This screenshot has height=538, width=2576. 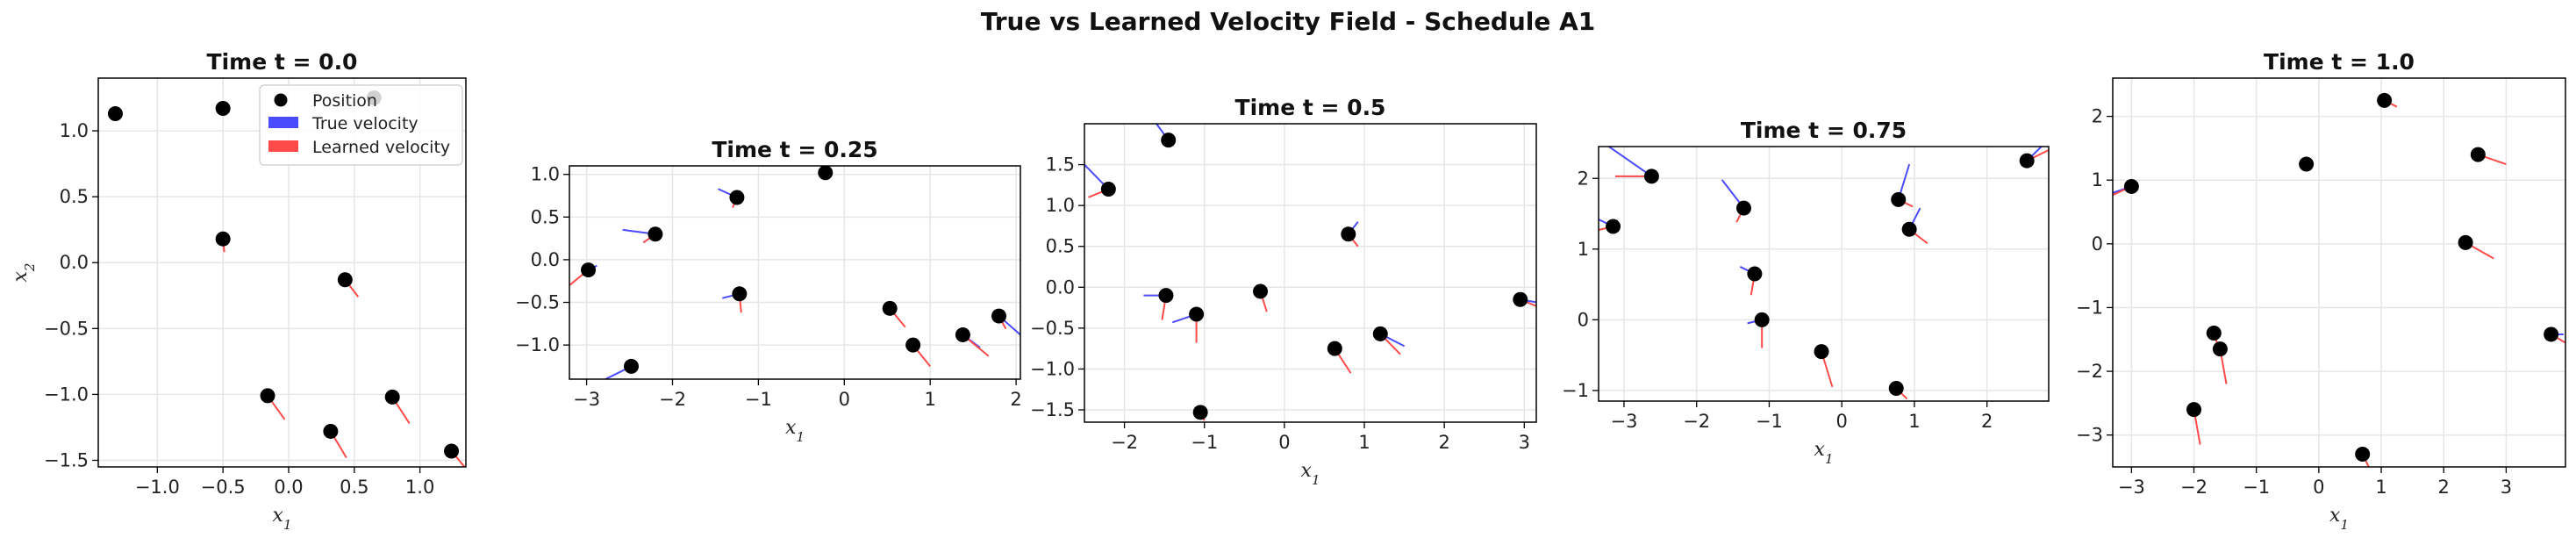 I want to click on x-tick-label: 0.0, so click(x=288, y=488).